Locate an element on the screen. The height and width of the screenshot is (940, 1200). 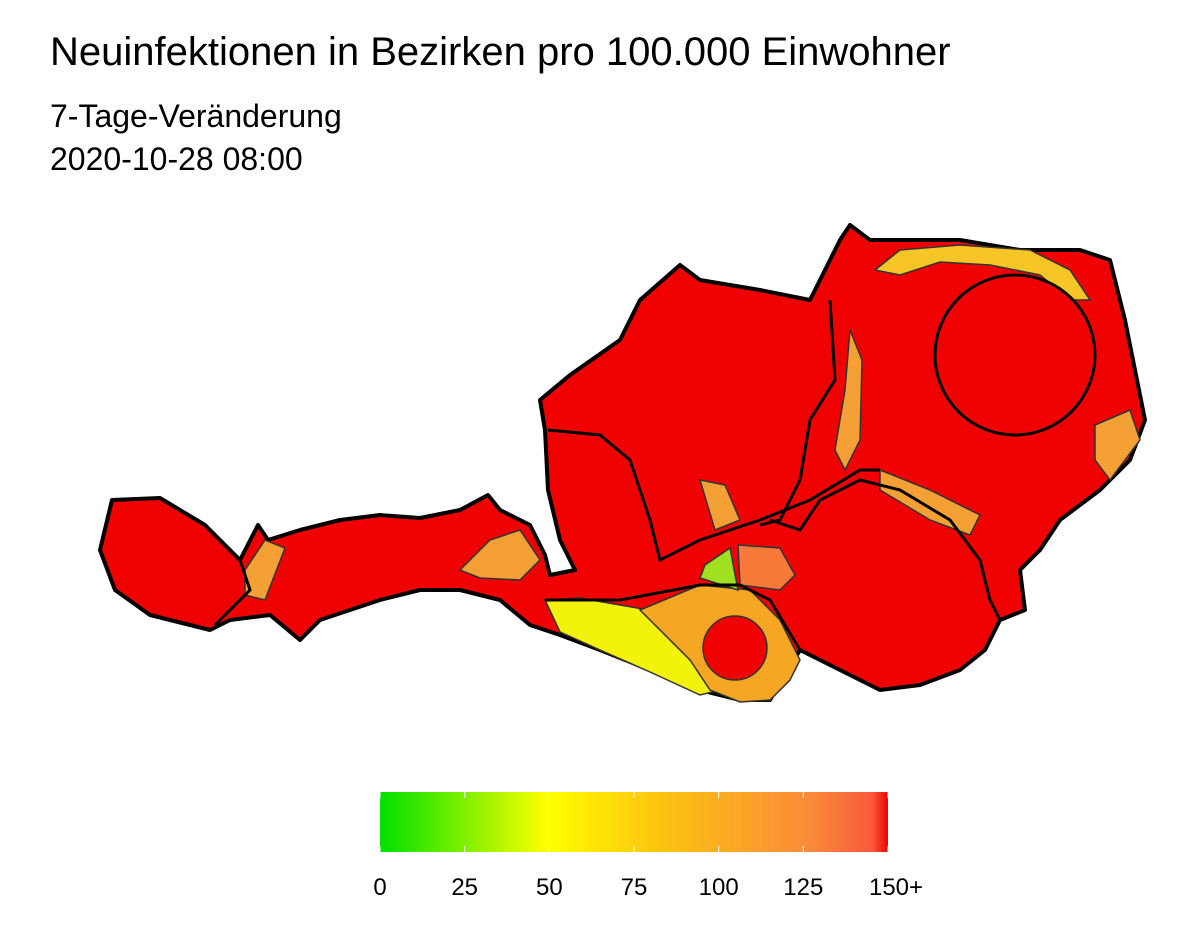
date: 2020-10-28 08:00 is located at coordinates (176, 159).